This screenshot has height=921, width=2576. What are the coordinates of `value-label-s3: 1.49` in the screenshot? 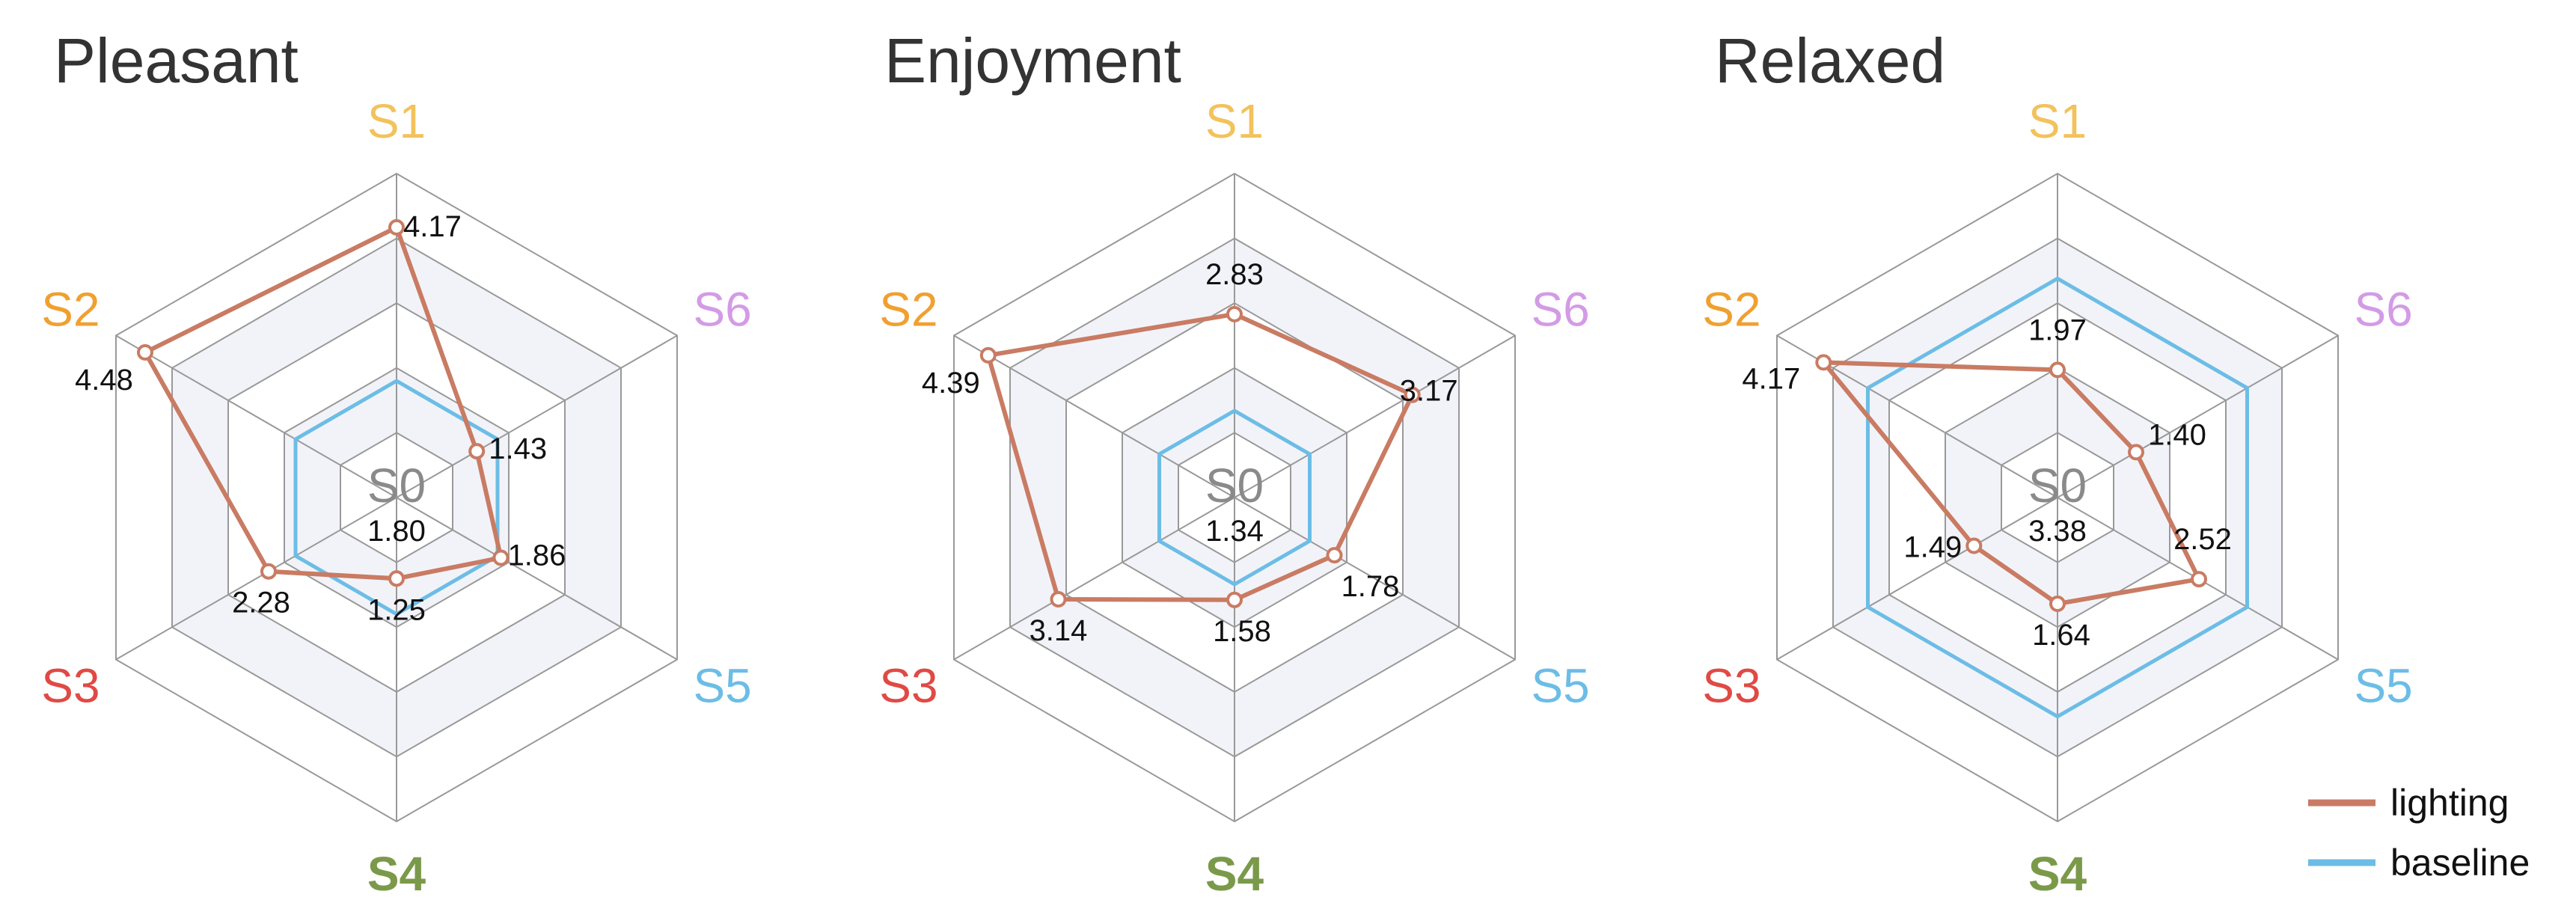 It's located at (1932, 547).